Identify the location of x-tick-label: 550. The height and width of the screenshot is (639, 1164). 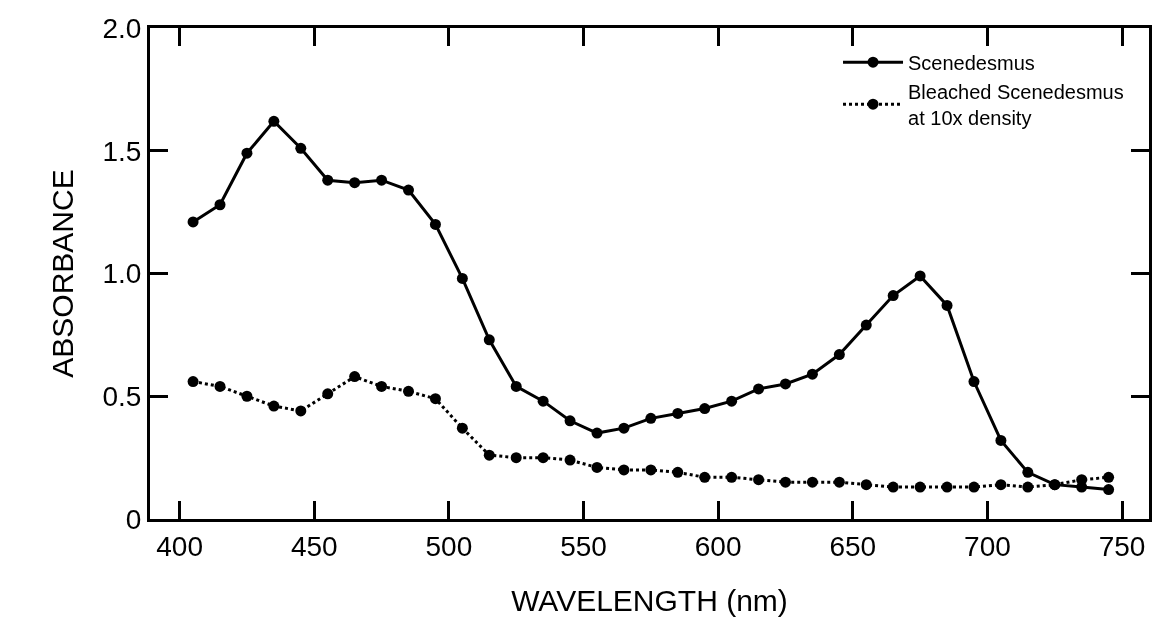
(583, 546).